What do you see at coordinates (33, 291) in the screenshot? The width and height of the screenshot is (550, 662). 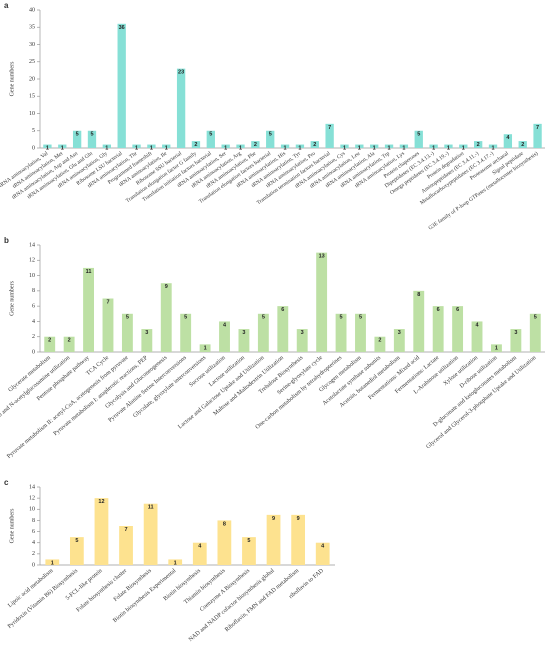 I see `y-tick-label: 8` at bounding box center [33, 291].